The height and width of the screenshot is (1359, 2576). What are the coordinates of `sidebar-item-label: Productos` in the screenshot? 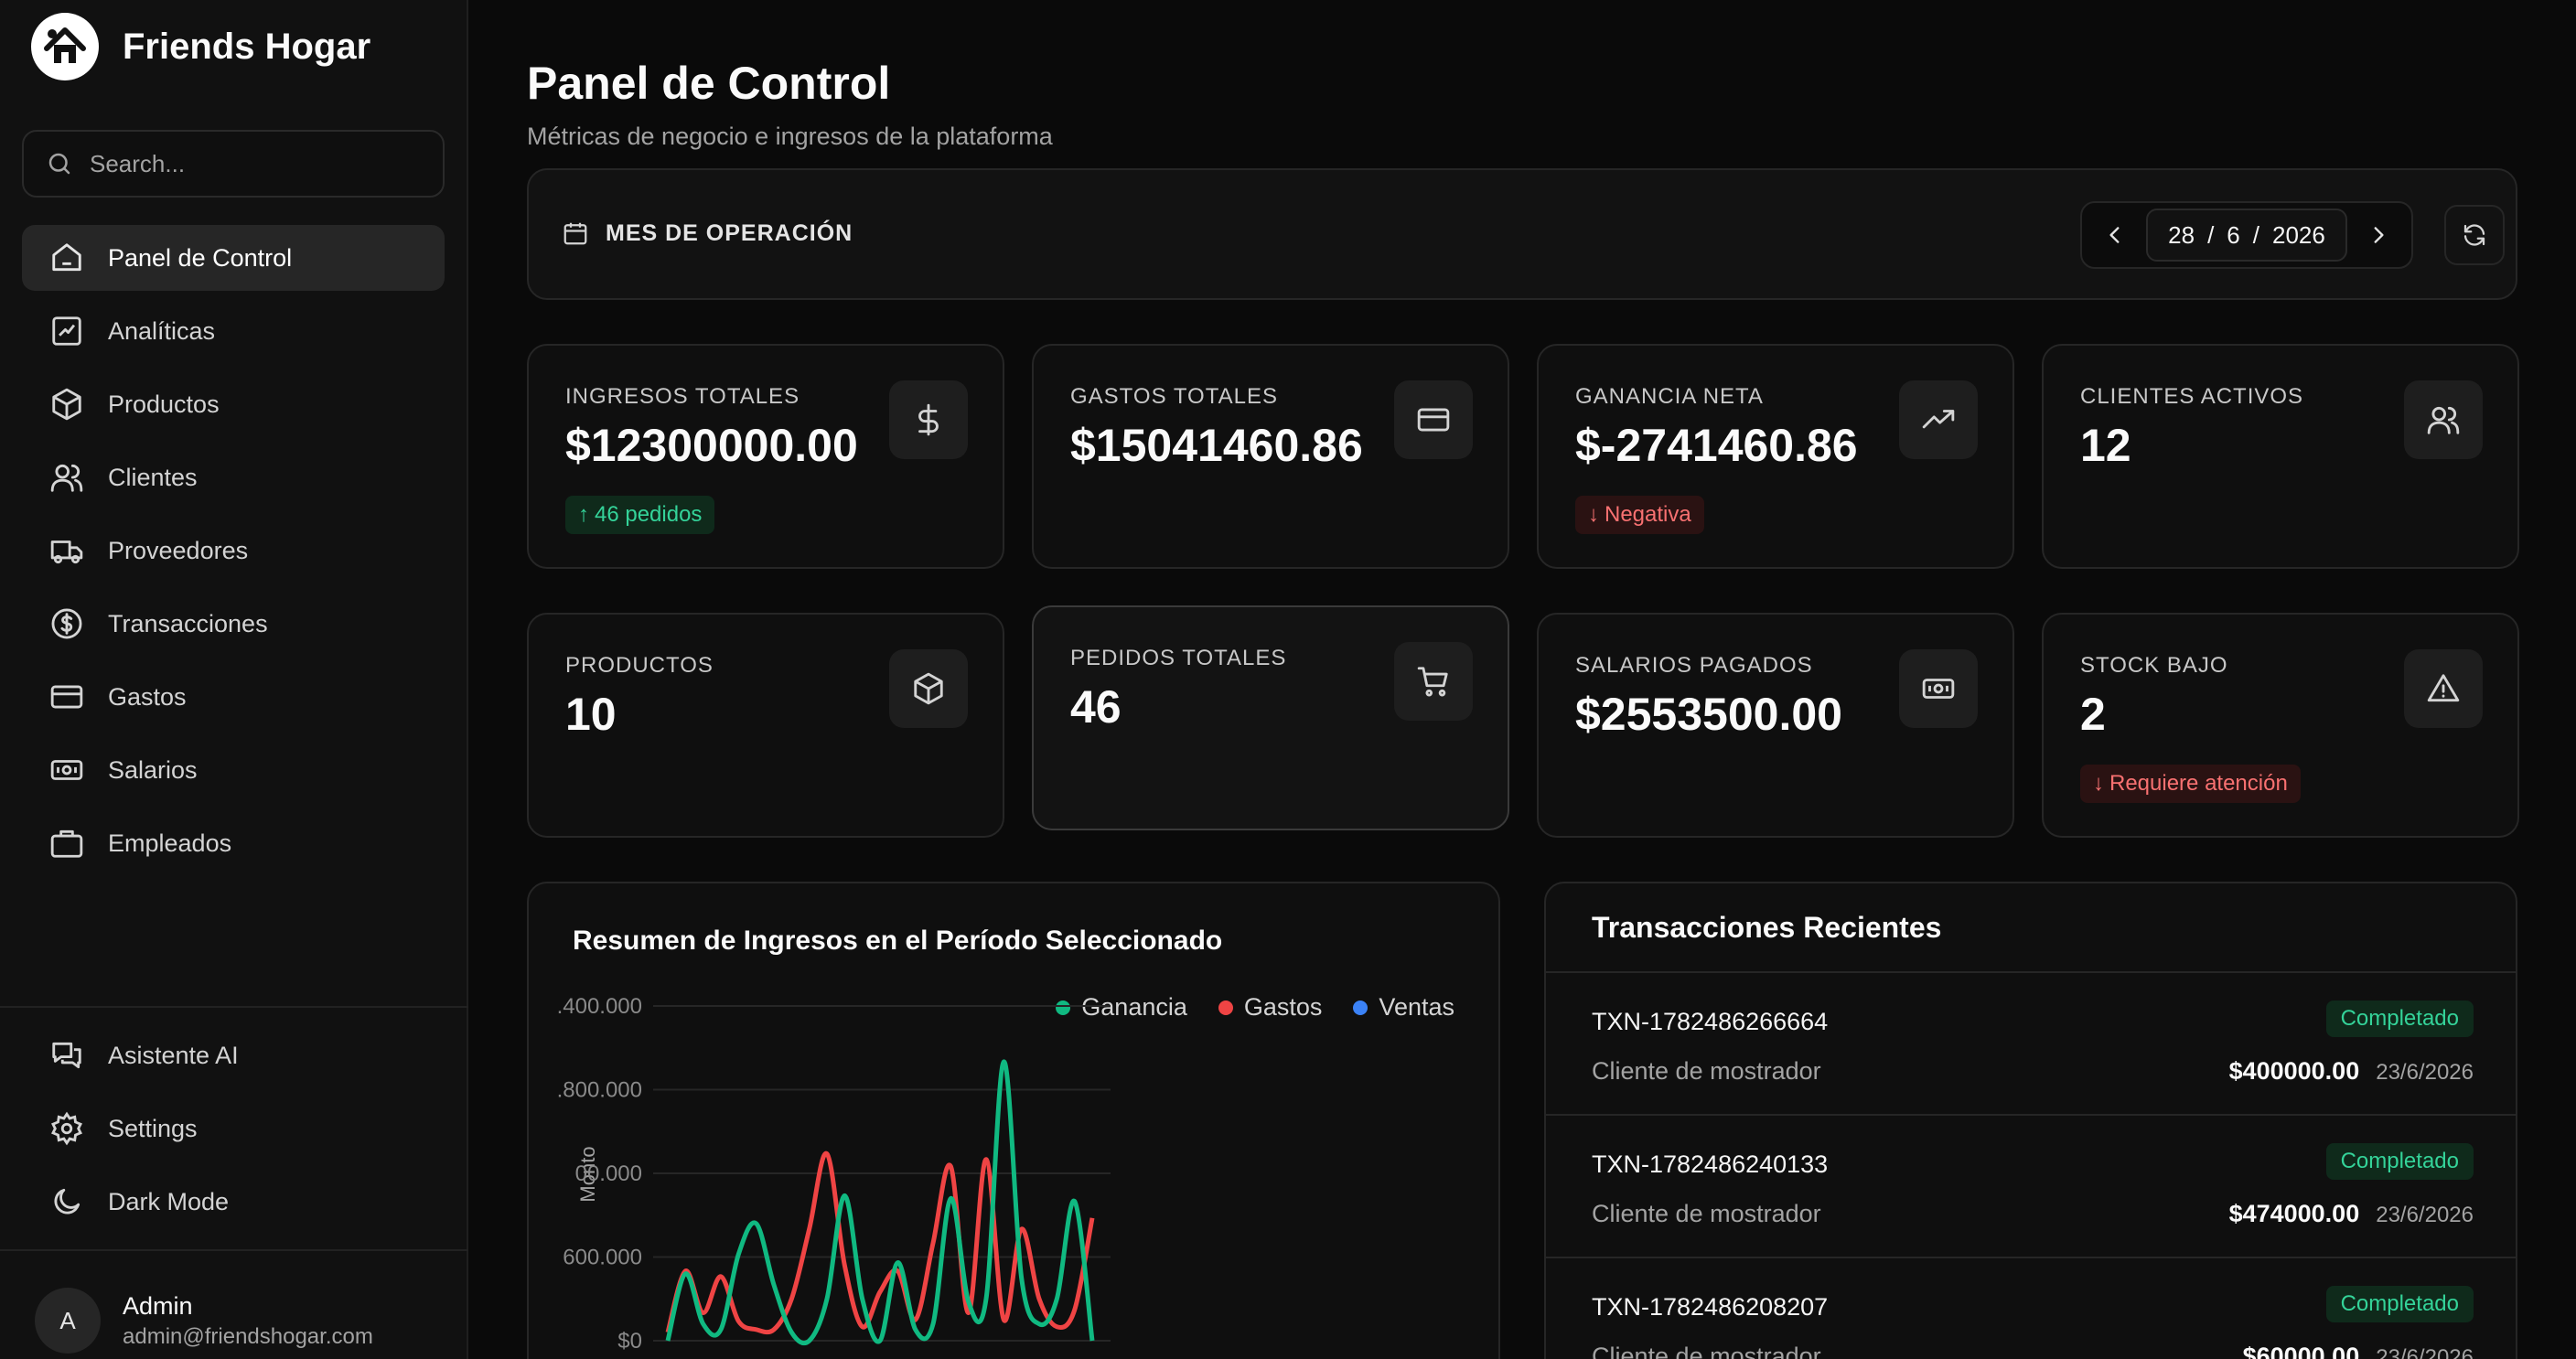 It's located at (164, 404).